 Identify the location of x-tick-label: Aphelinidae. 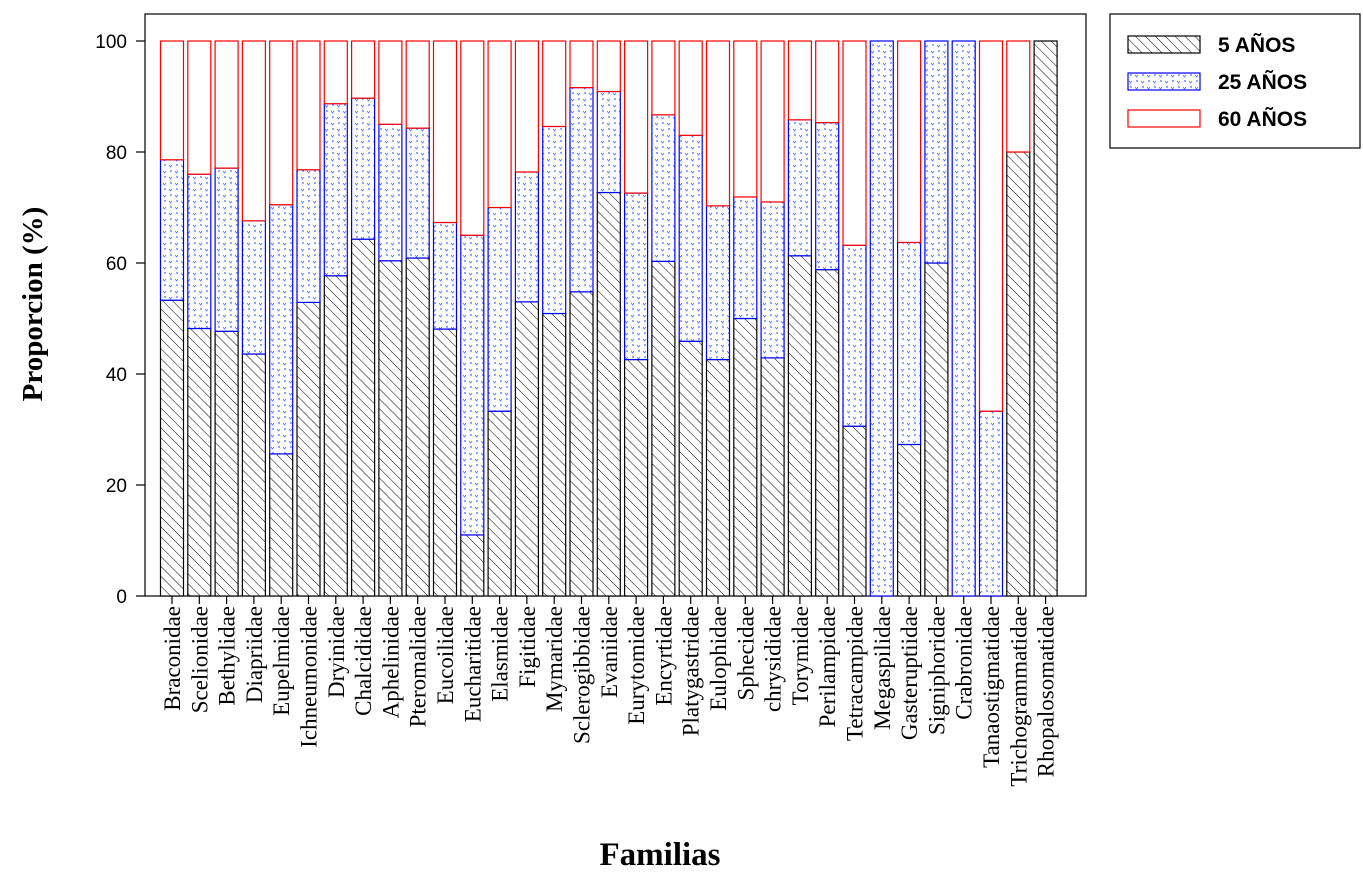
(390, 662).